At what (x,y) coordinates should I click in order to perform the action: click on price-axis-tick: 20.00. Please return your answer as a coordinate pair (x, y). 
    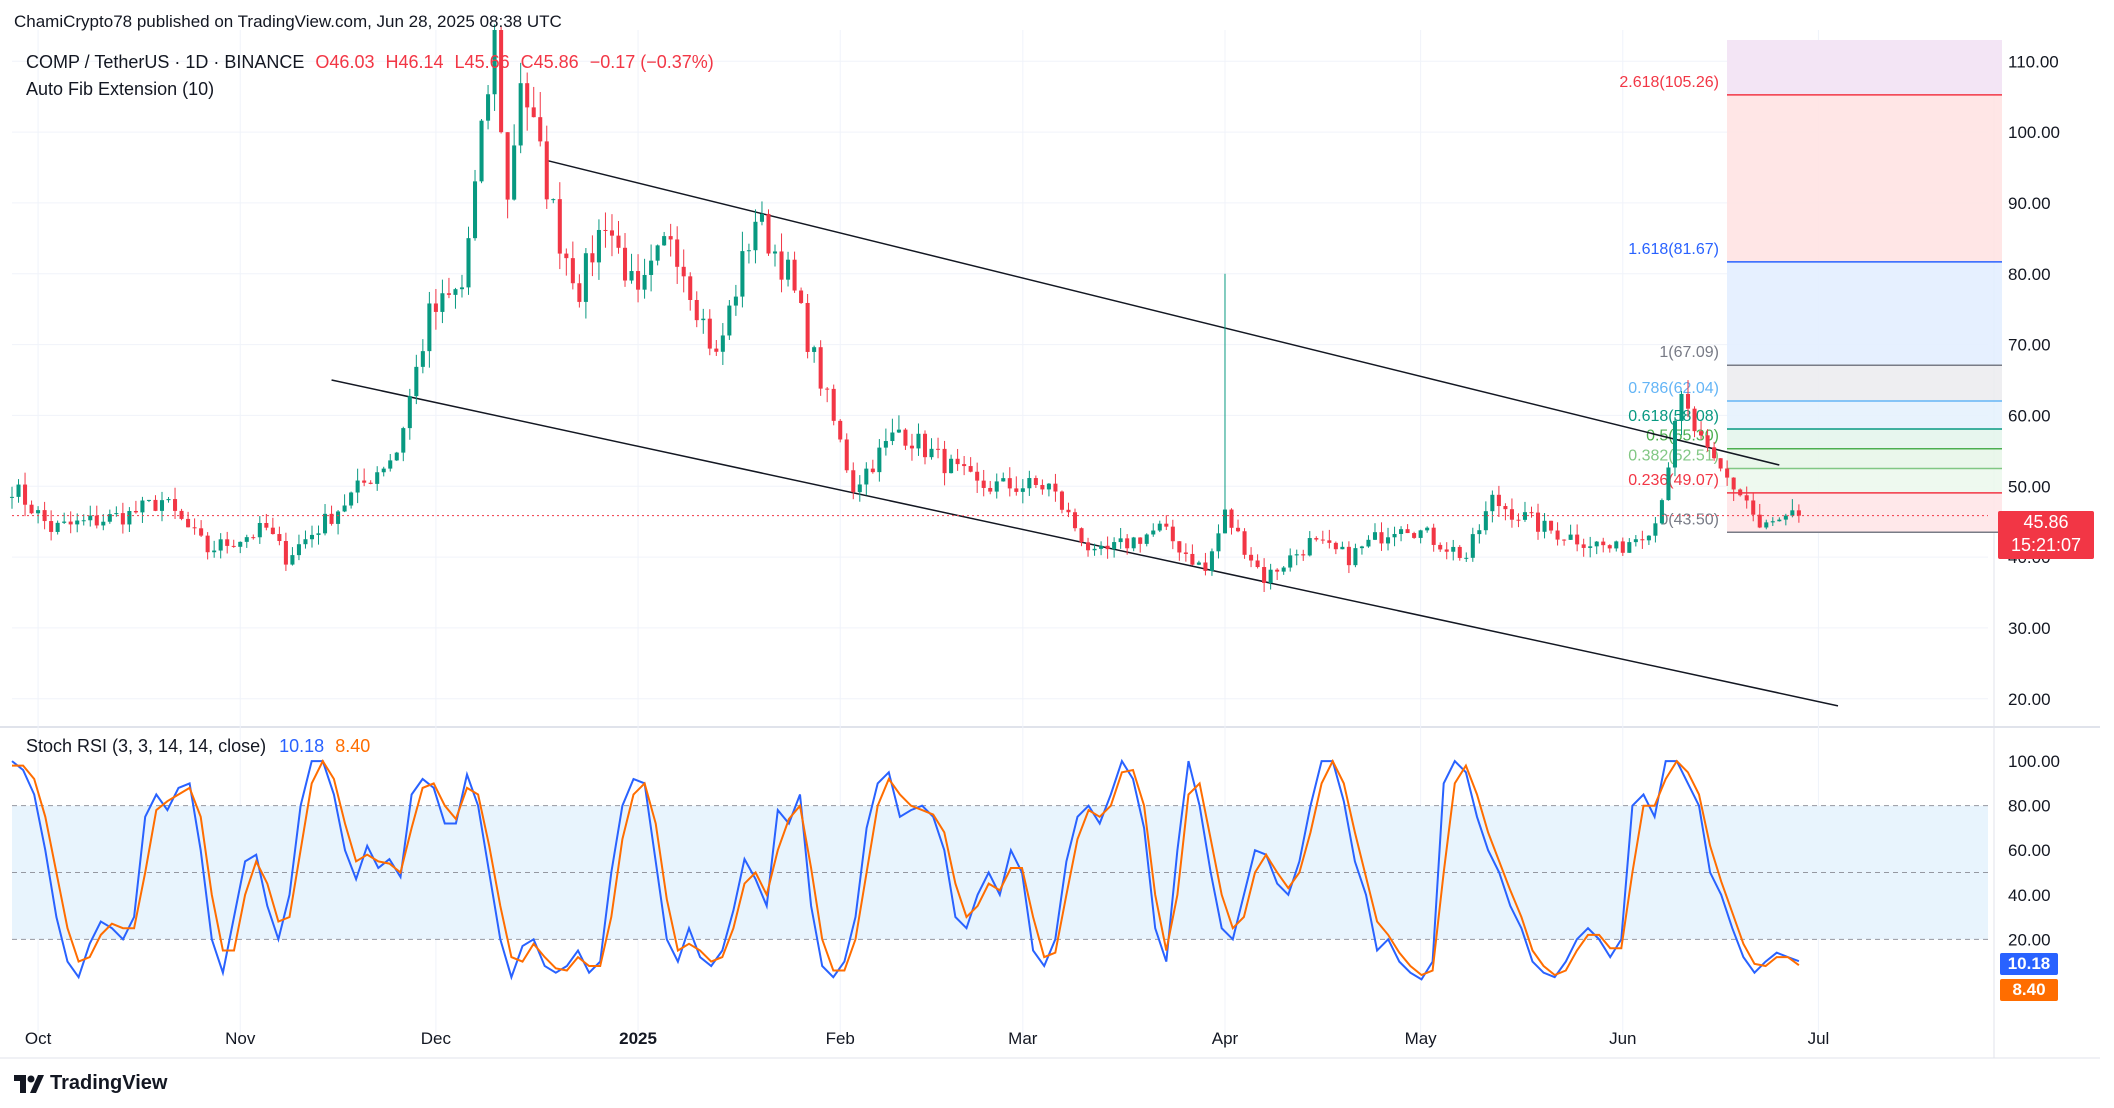
    Looking at the image, I should click on (2029, 699).